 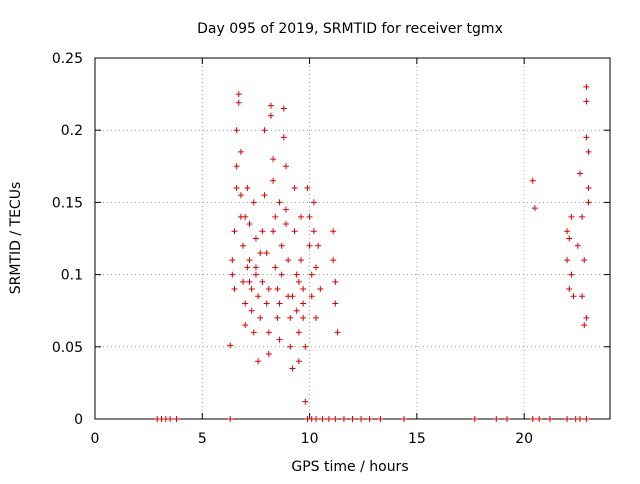 What do you see at coordinates (95, 439) in the screenshot?
I see `x-tick-label: 0` at bounding box center [95, 439].